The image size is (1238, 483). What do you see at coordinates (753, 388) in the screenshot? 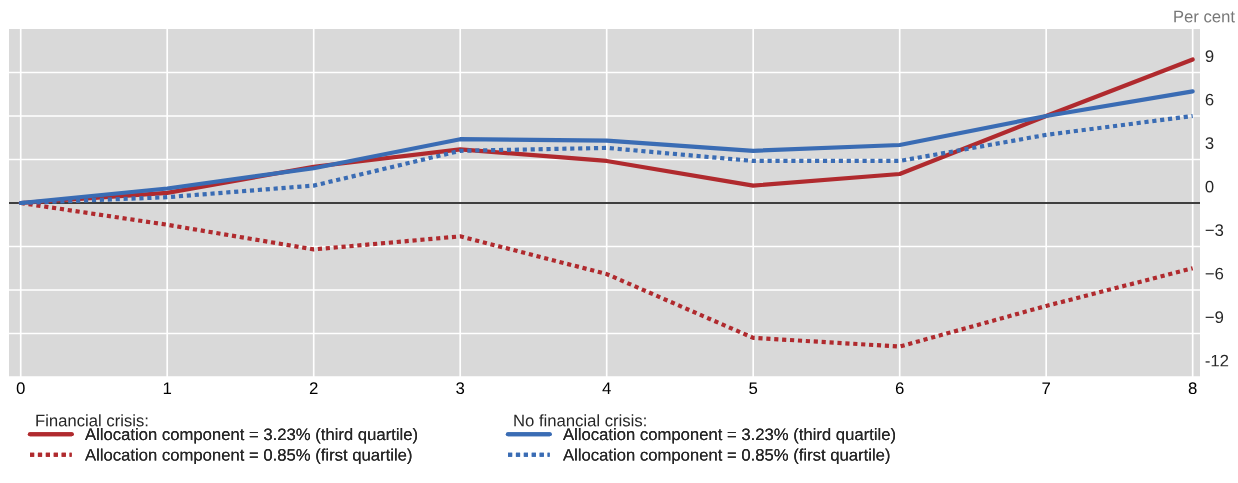
I see `x-tick-label: 5` at bounding box center [753, 388].